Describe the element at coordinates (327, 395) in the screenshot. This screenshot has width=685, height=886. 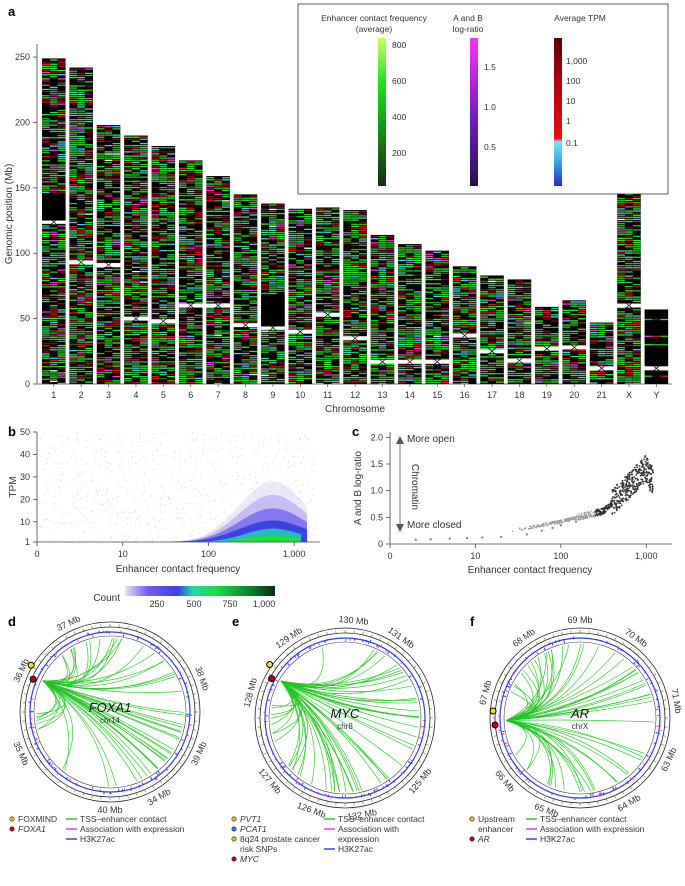
I see `x-tick-label: 11` at that location.